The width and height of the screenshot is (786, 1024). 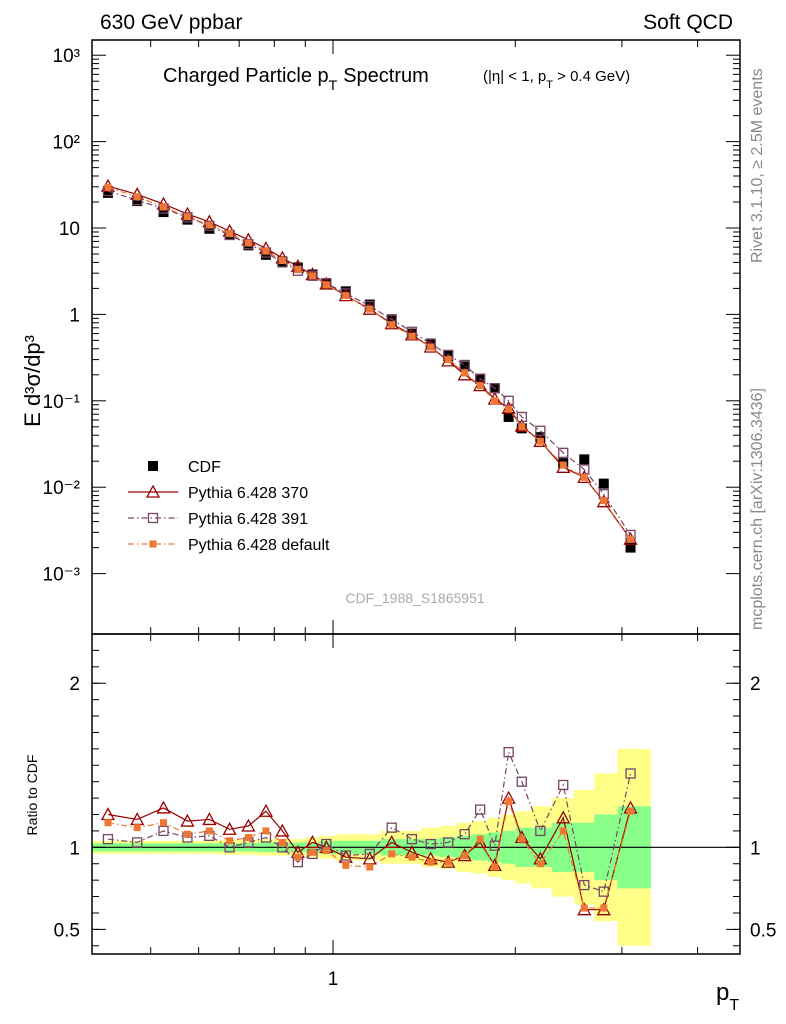 I want to click on ratio-ytick-label-right: 1, so click(x=755, y=848).